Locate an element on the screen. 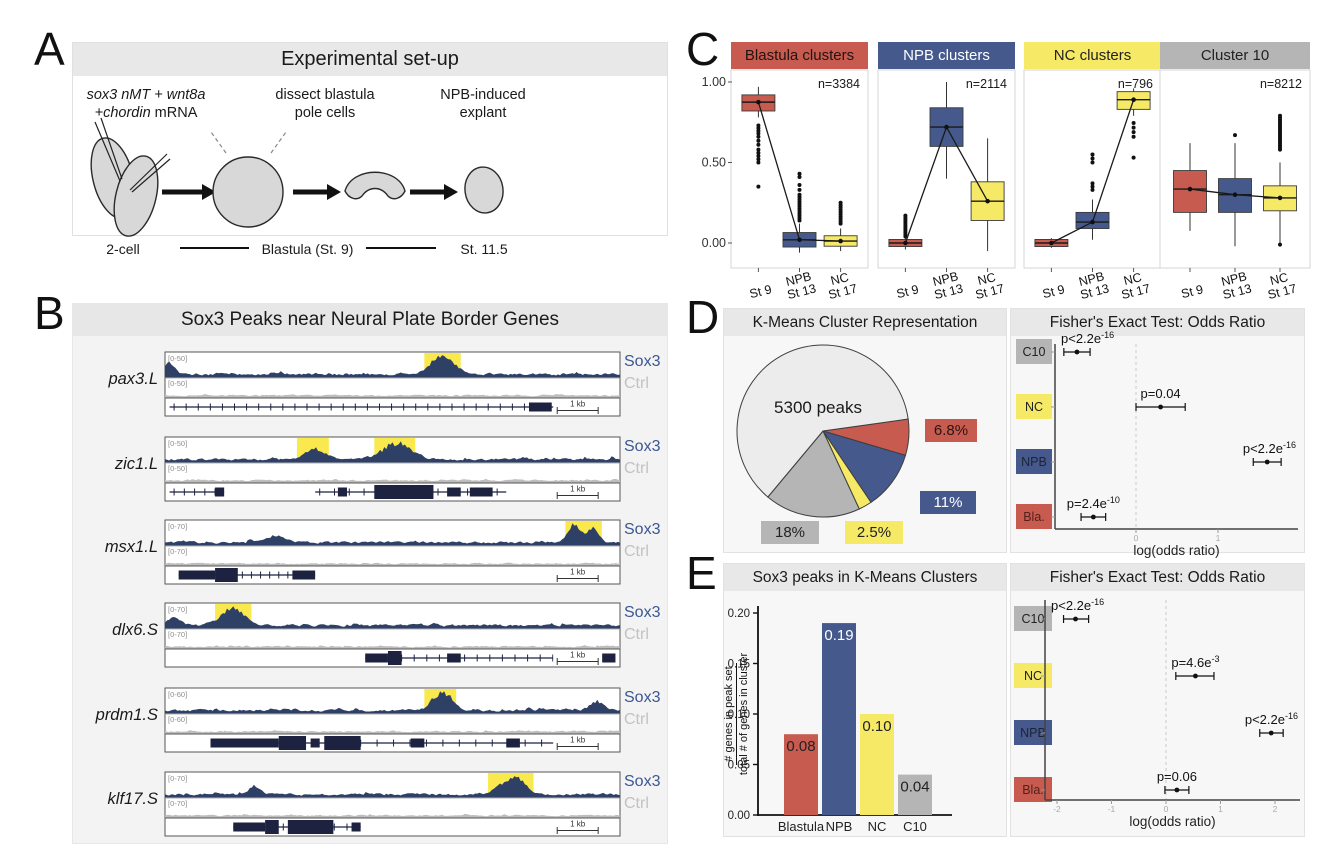  fisher-row-label: NC is located at coordinates (1033, 675).